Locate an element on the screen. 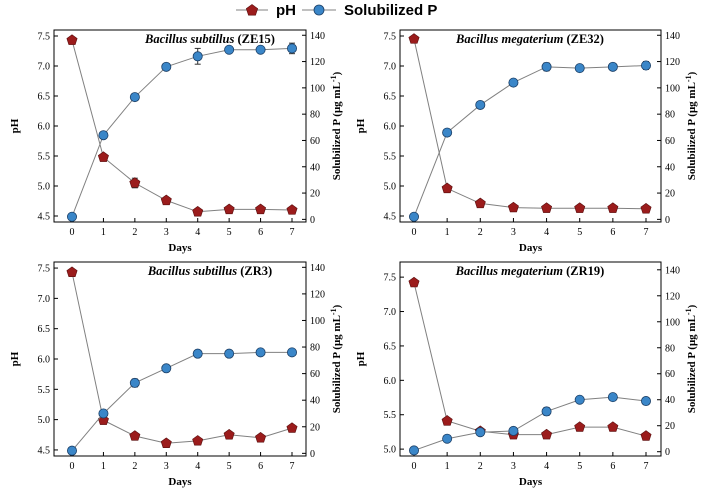 The image size is (708, 494). legend-ph-marker is located at coordinates (252, 10).